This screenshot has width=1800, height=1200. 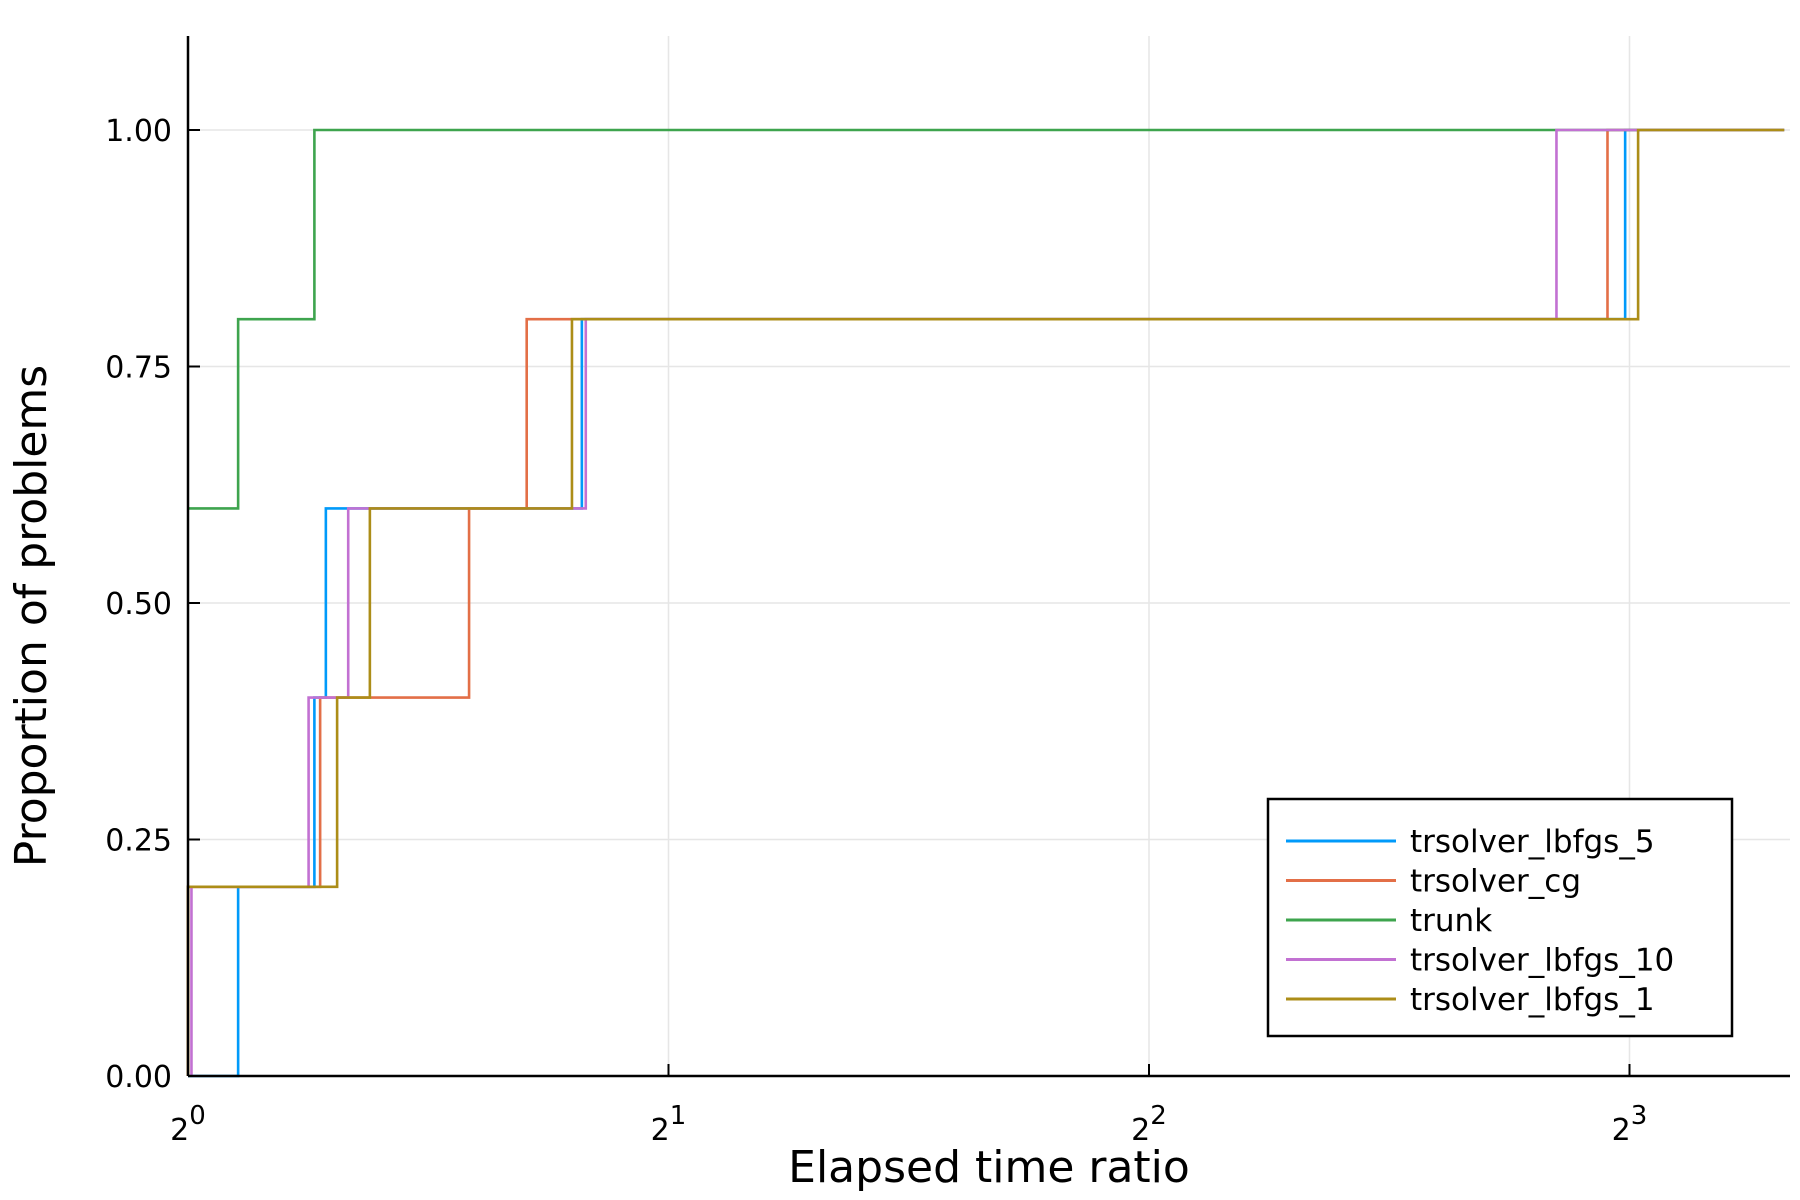 What do you see at coordinates (1532, 842) in the screenshot?
I see `legend-label: trsolver_lbfgs_5` at bounding box center [1532, 842].